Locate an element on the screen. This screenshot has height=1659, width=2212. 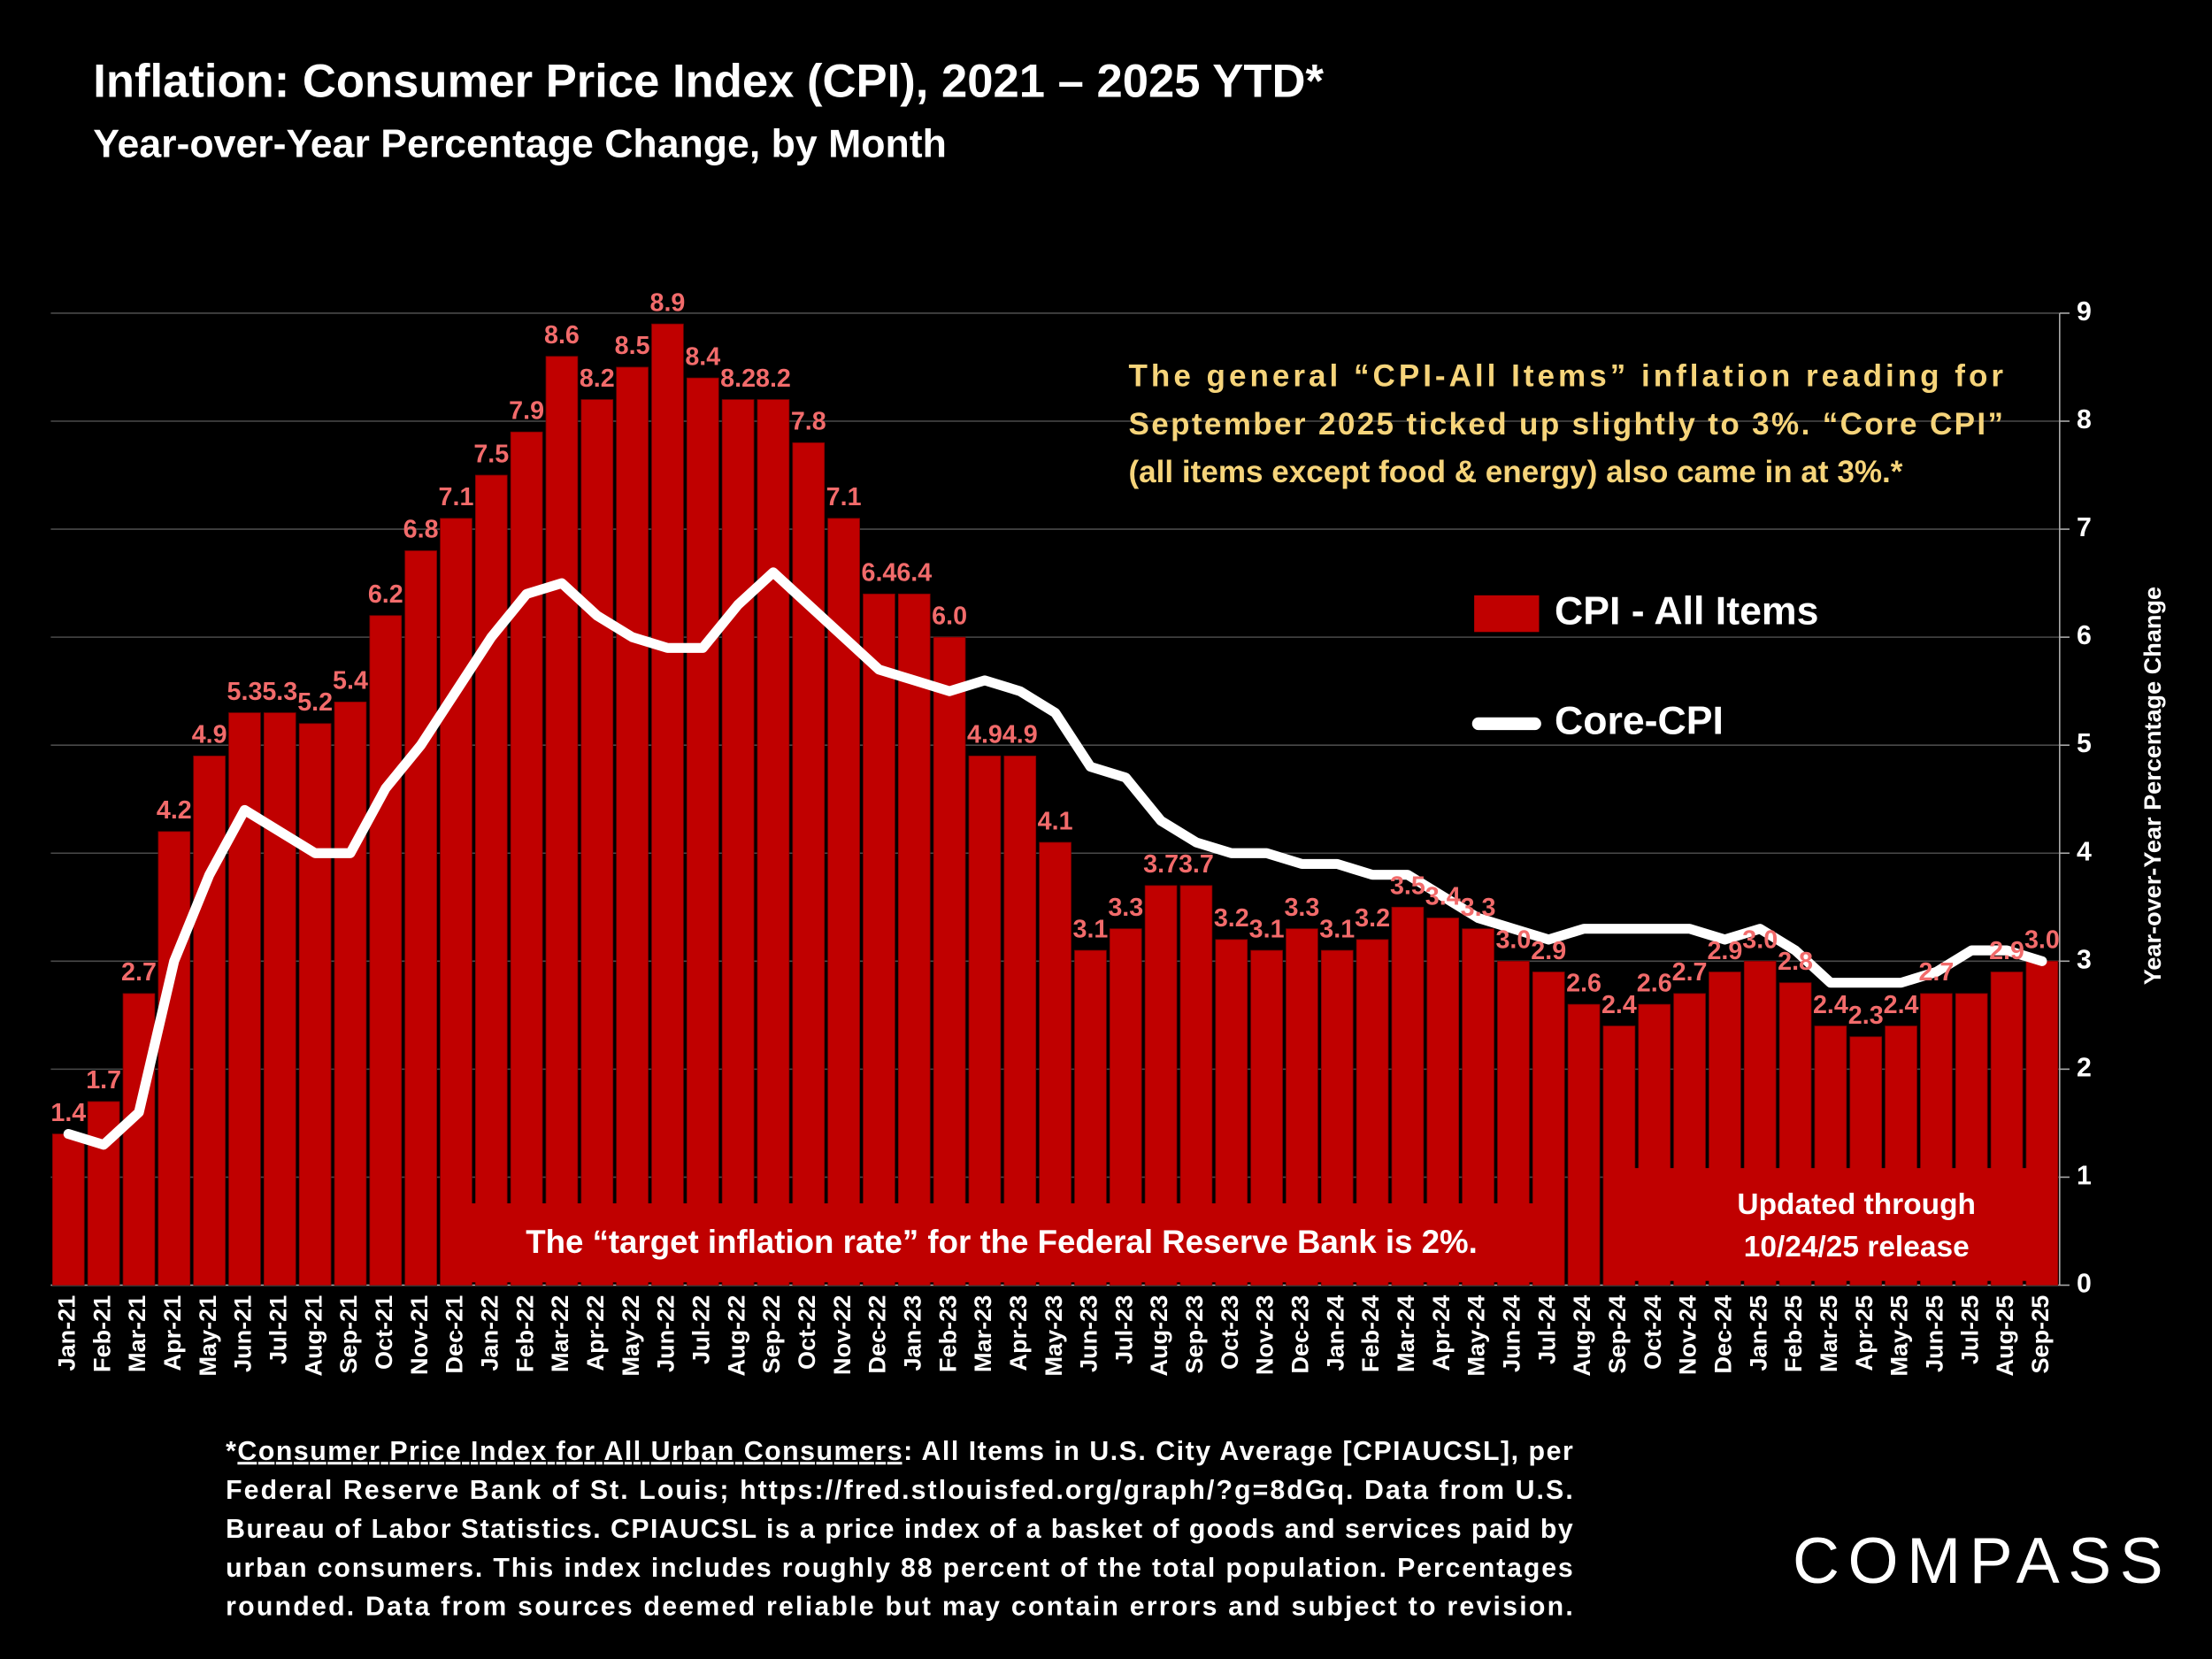
data-label: 5.3 is located at coordinates (245, 692).